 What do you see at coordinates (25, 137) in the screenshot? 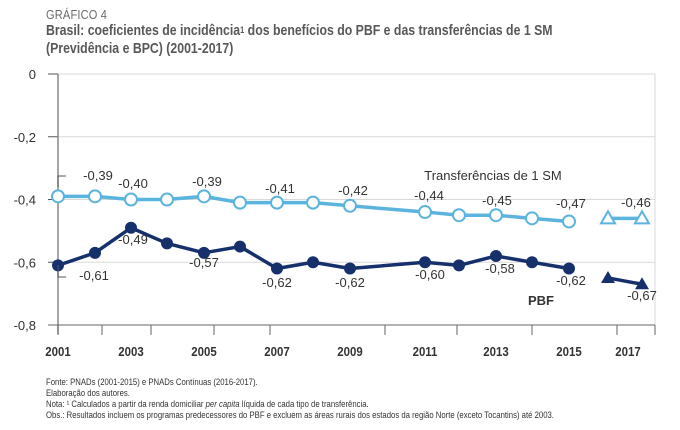
I see `y-tick-label: -0,2` at bounding box center [25, 137].